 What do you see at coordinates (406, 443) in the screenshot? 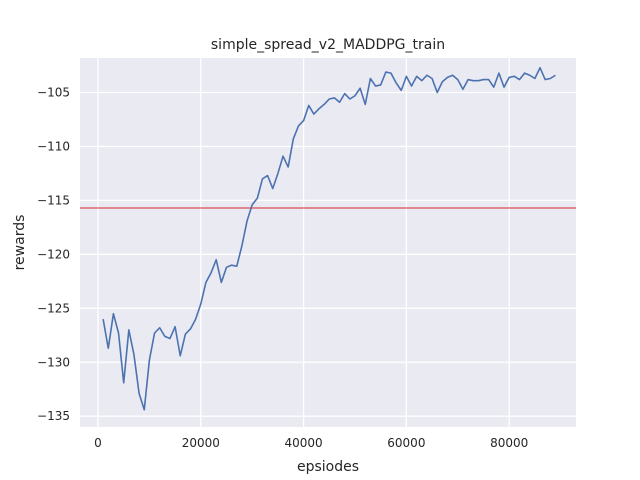
I see `x-tick-label: 60000` at bounding box center [406, 443].